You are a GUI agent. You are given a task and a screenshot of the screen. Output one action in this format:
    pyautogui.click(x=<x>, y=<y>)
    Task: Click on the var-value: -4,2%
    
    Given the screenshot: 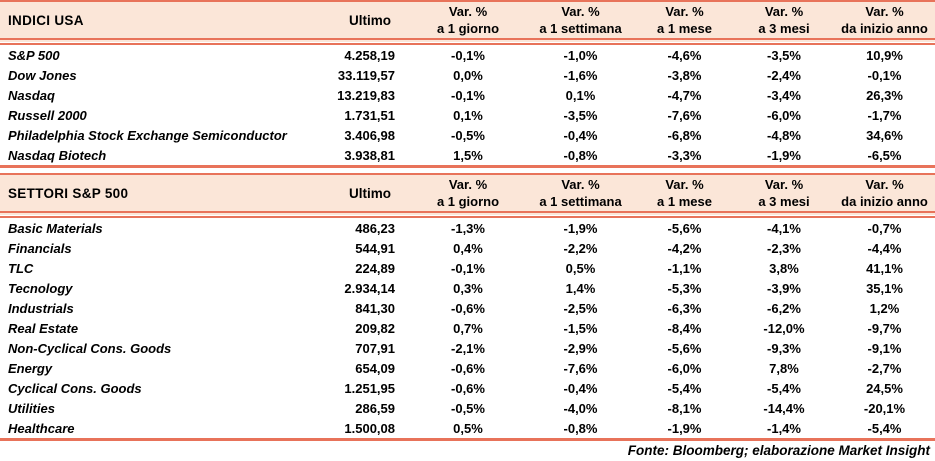 What is the action you would take?
    pyautogui.click(x=684, y=248)
    